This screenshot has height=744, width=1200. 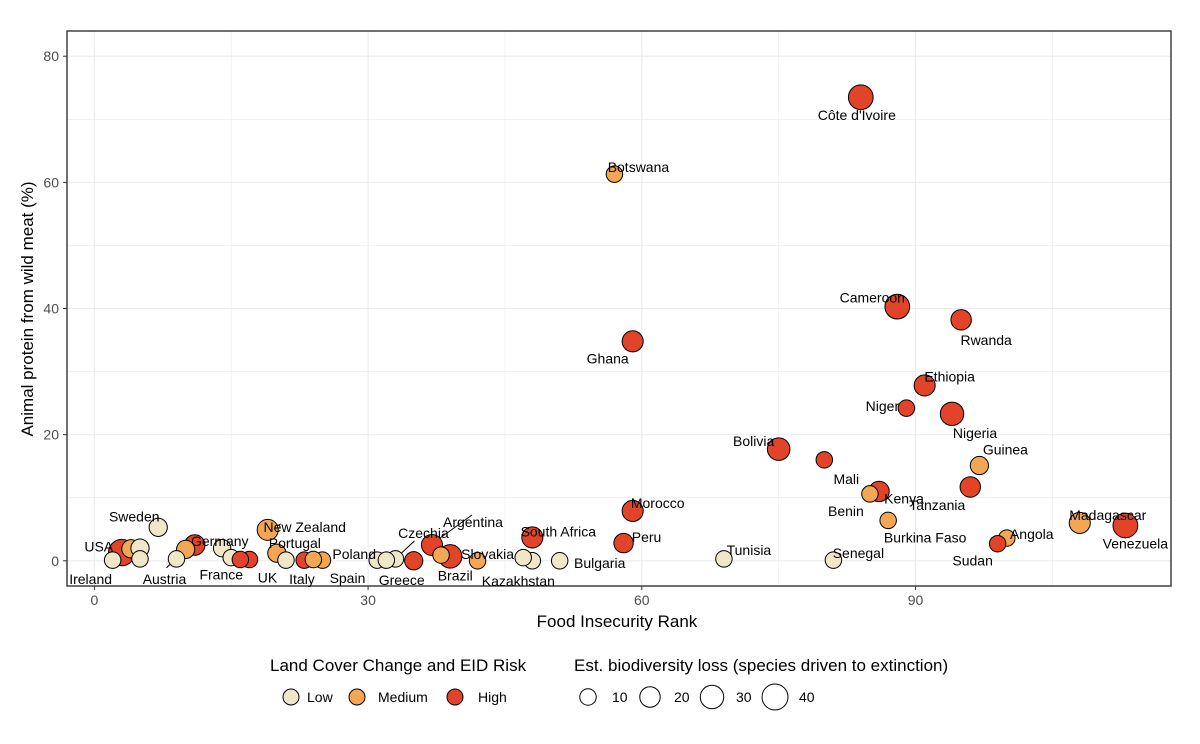 What do you see at coordinates (1136, 543) in the screenshot?
I see `label-venezuela: Venezuela` at bounding box center [1136, 543].